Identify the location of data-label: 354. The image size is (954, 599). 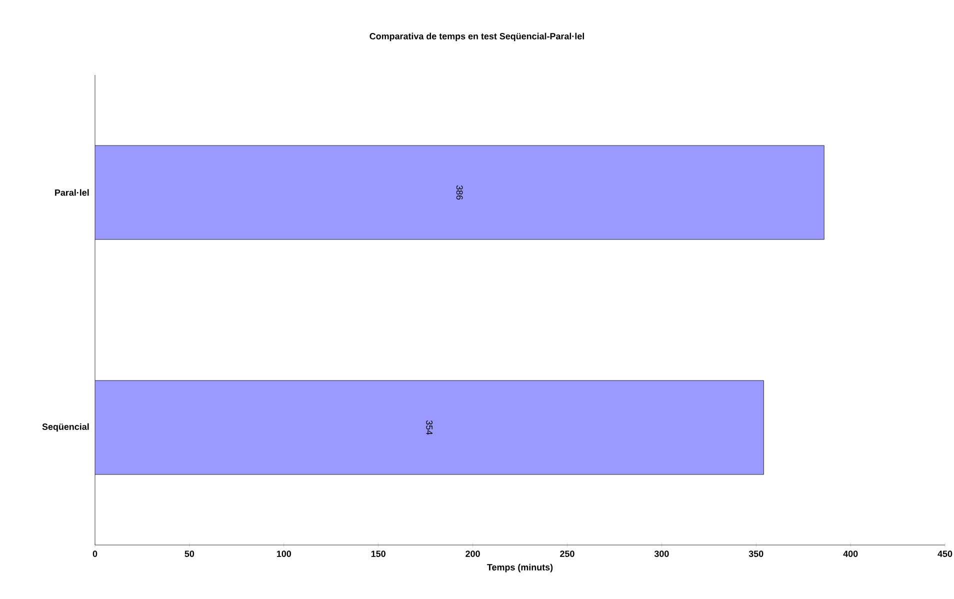
(429, 427).